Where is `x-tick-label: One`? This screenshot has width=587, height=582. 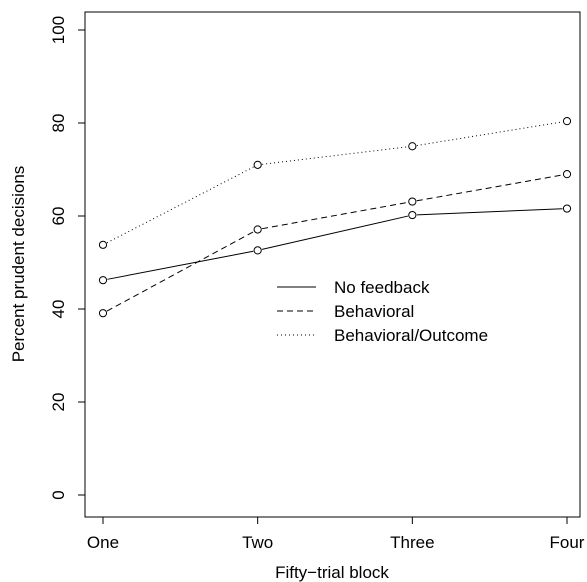
x-tick-label: One is located at coordinates (103, 542).